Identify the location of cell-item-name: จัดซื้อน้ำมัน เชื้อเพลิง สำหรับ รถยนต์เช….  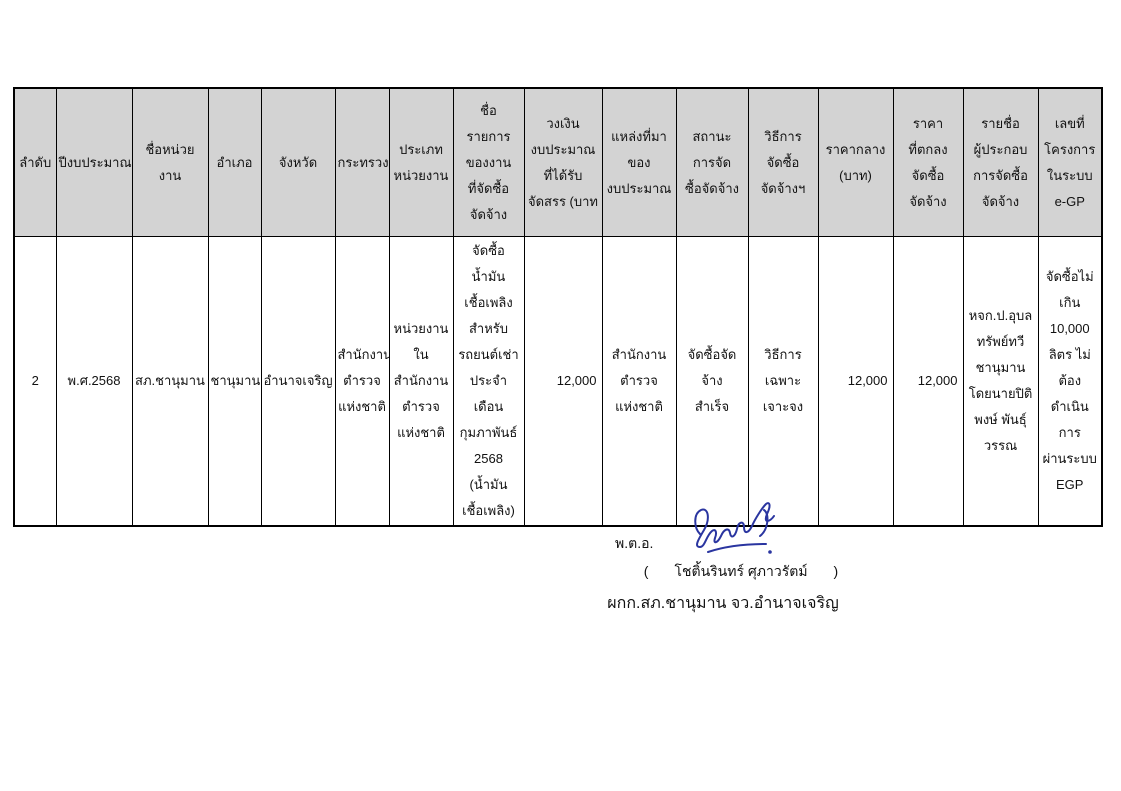
(488, 381).